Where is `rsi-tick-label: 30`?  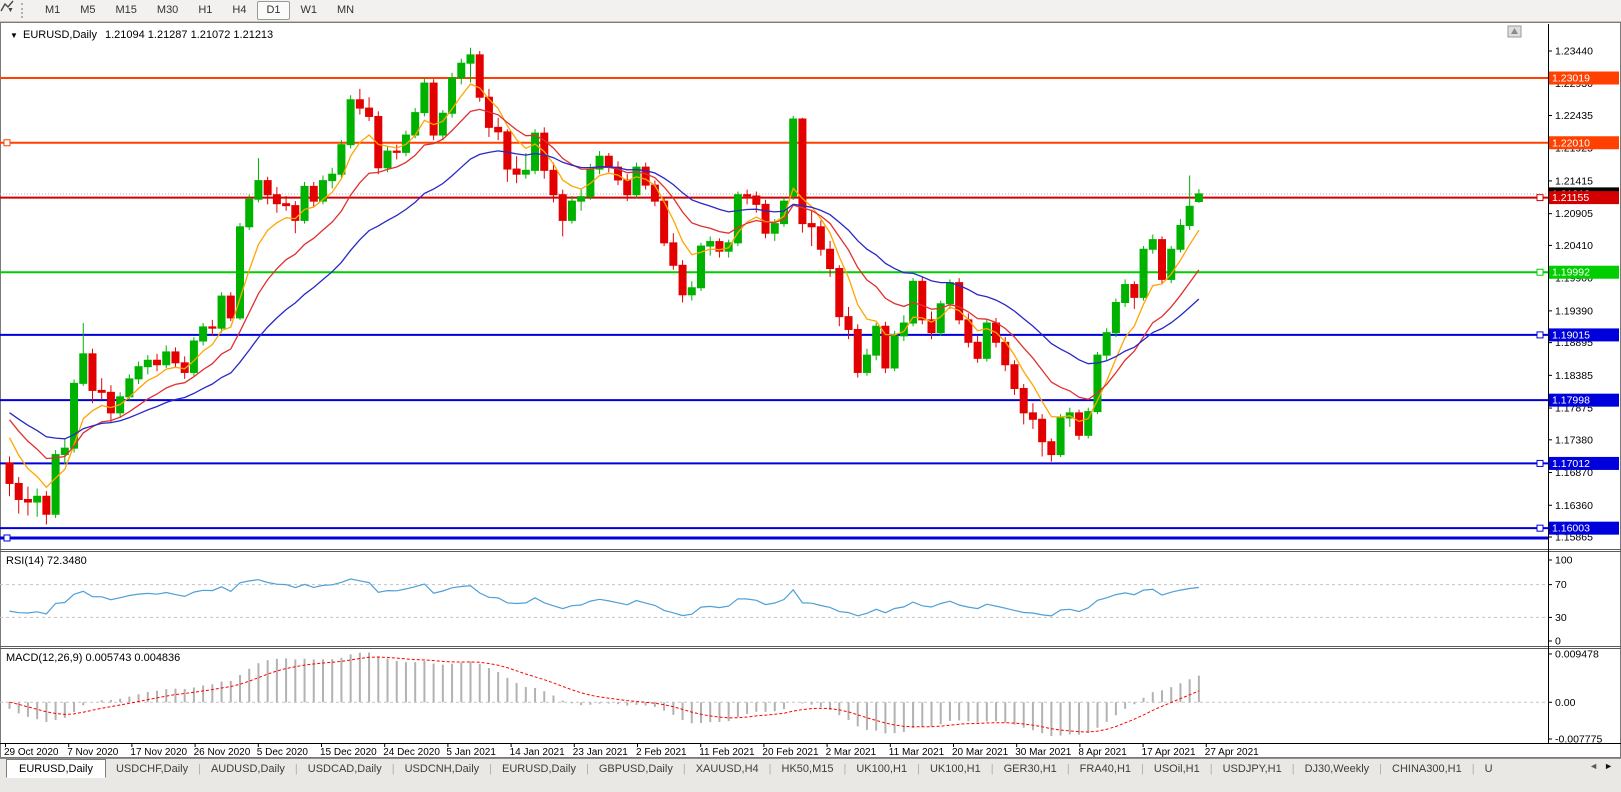
rsi-tick-label: 30 is located at coordinates (1561, 618).